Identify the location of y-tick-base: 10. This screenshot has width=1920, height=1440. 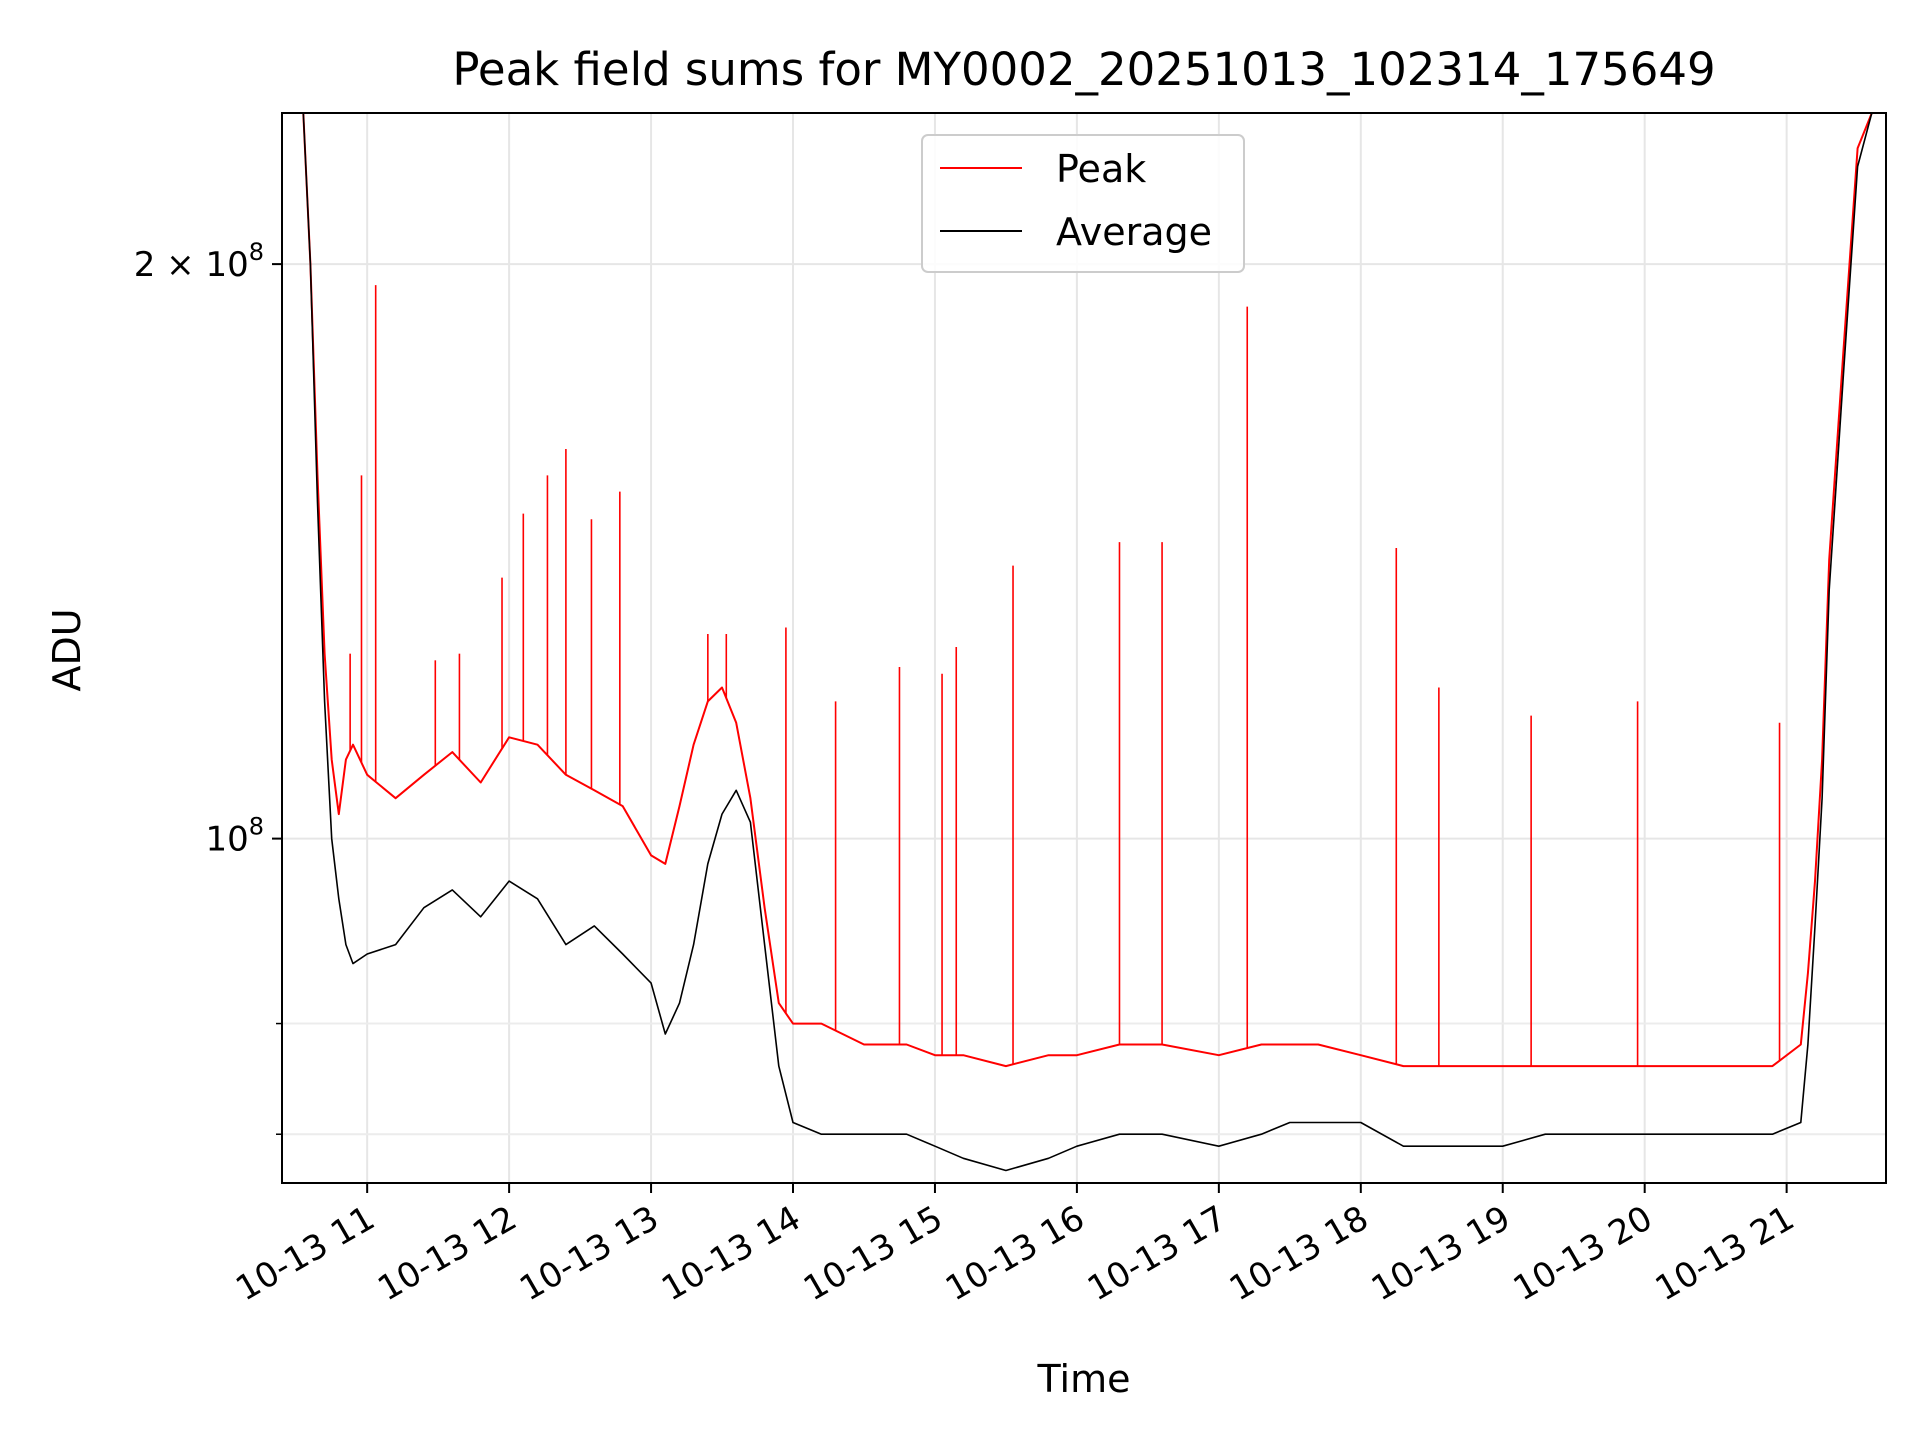
(226, 840).